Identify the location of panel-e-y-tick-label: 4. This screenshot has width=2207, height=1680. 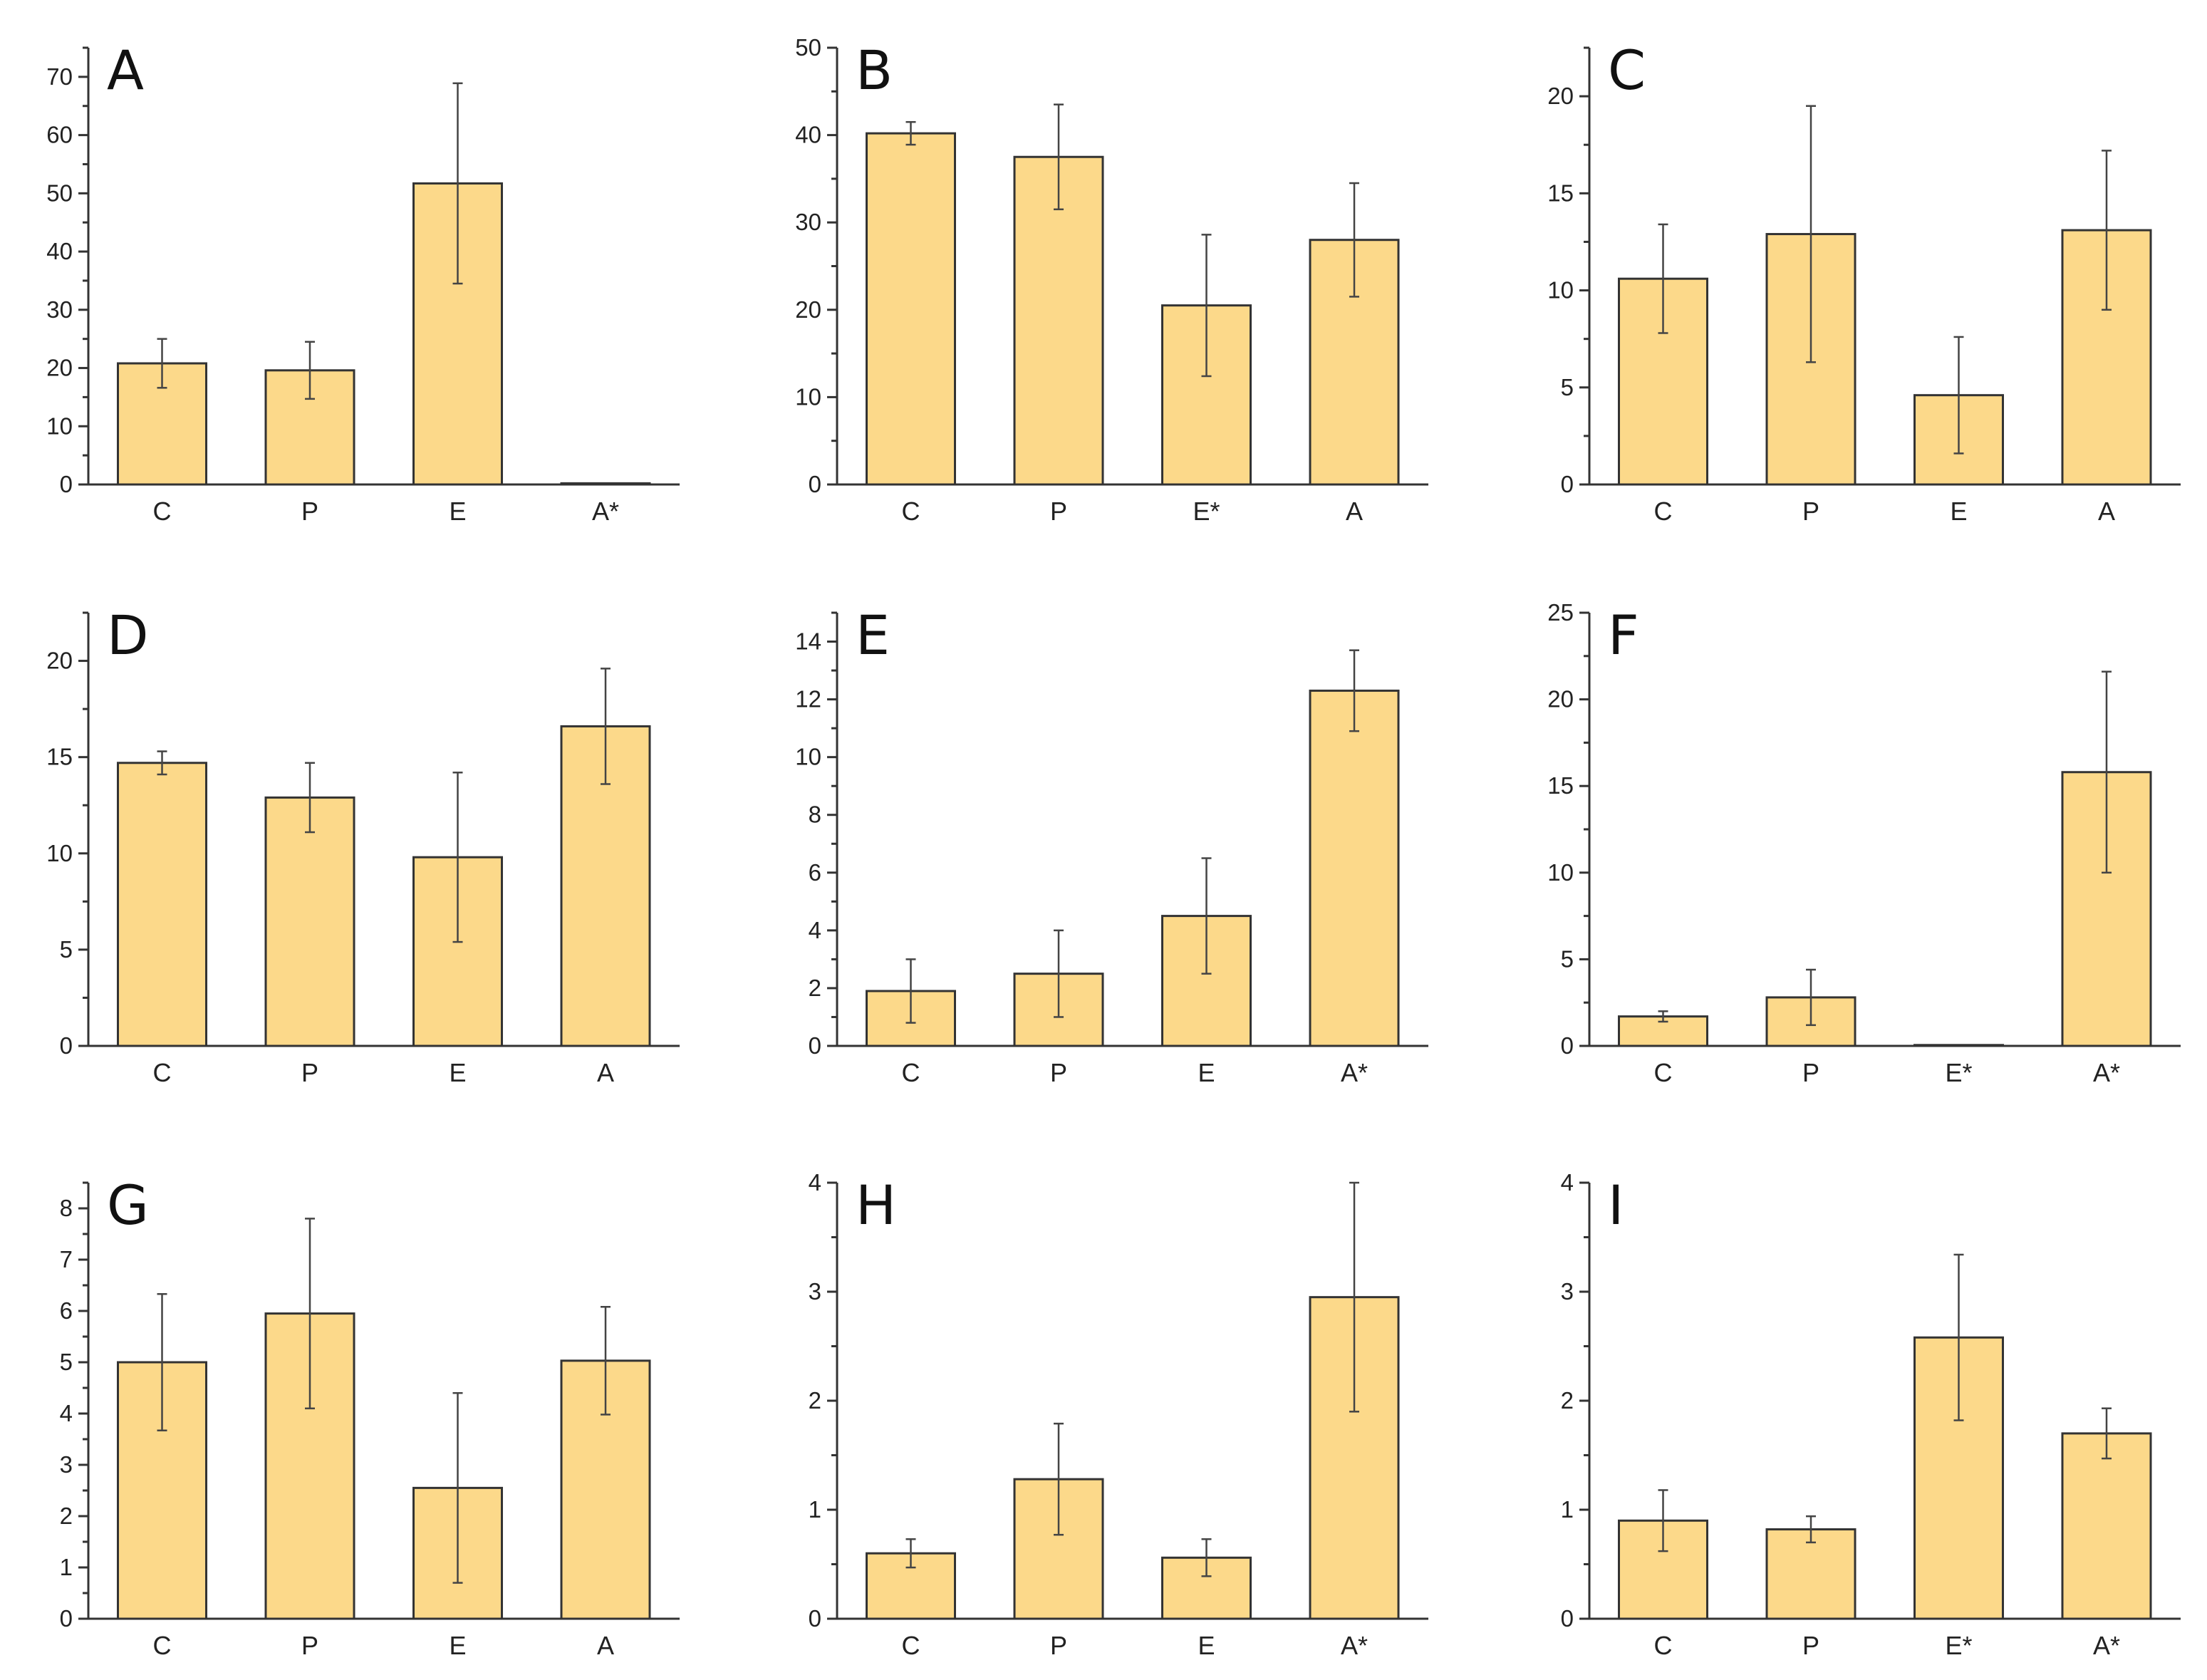
(815, 930).